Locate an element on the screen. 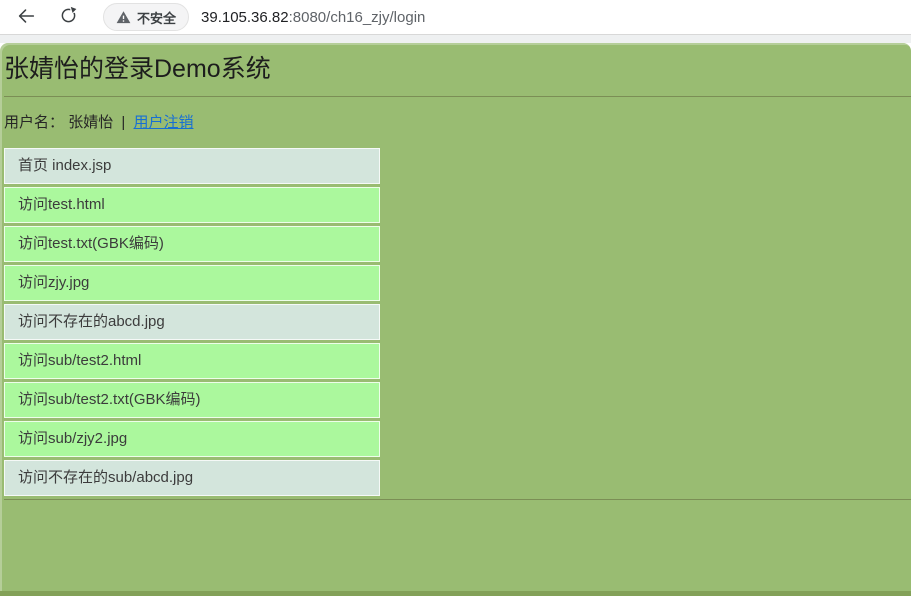 This screenshot has width=911, height=596. back-button is located at coordinates (26, 17).